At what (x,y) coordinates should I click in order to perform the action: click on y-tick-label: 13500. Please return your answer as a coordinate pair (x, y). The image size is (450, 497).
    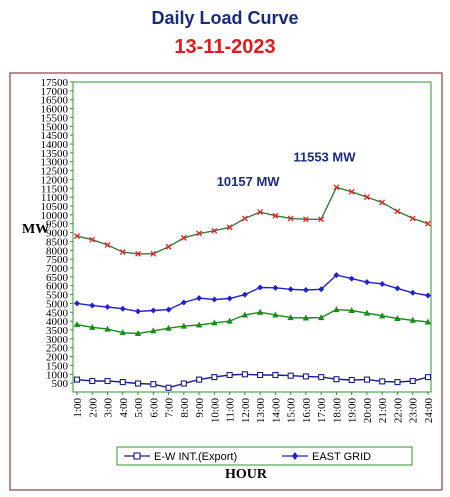
    Looking at the image, I should click on (55, 154).